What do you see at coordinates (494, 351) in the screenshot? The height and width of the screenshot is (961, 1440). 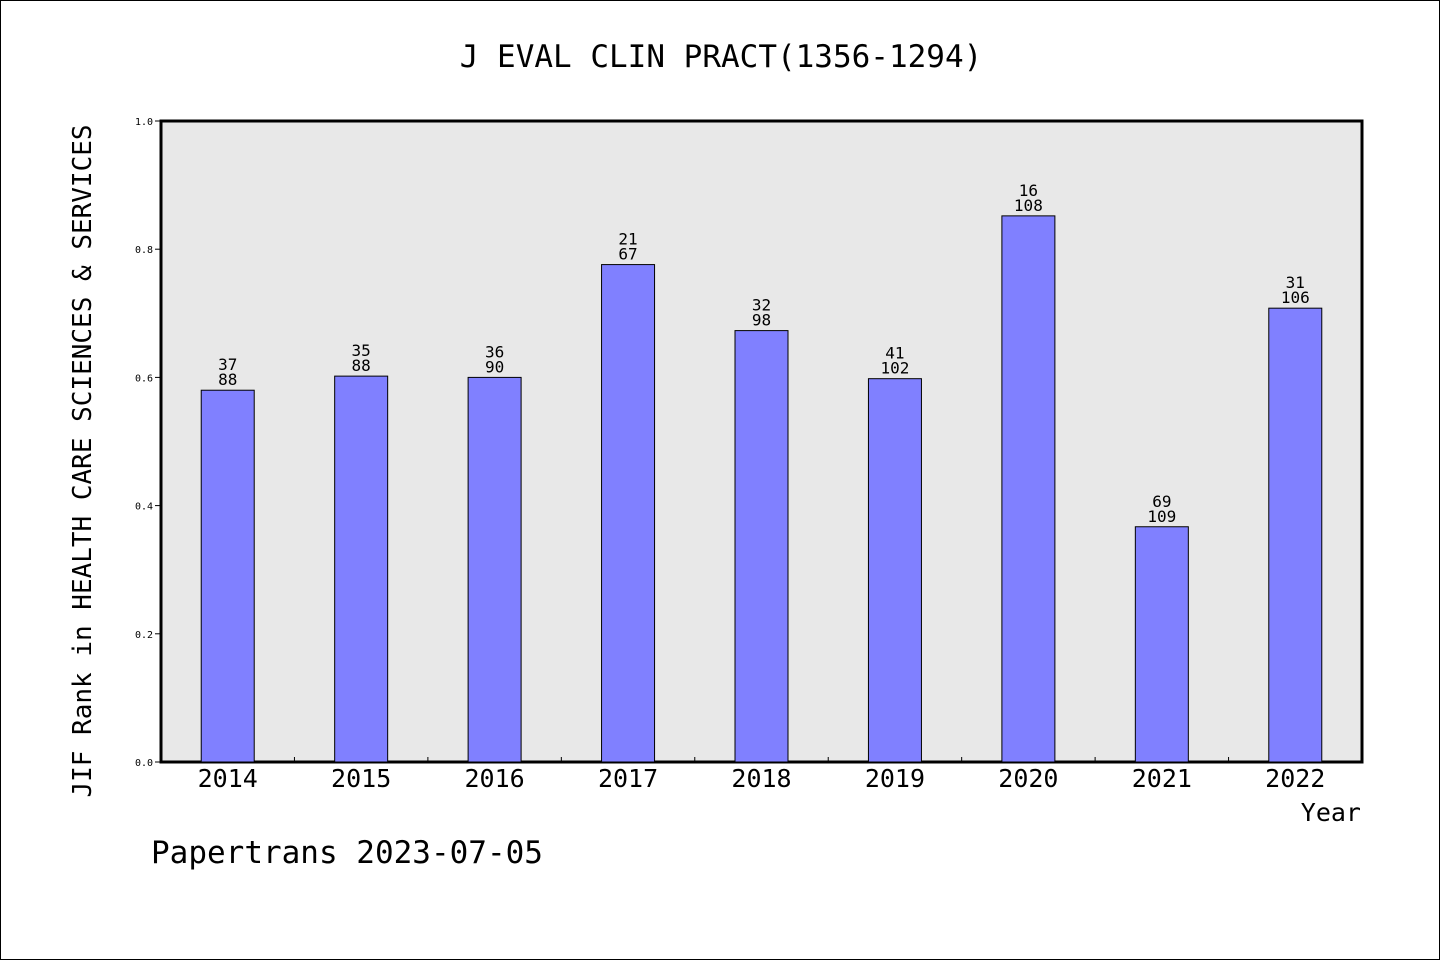 I see `bar-label-rank: 36` at bounding box center [494, 351].